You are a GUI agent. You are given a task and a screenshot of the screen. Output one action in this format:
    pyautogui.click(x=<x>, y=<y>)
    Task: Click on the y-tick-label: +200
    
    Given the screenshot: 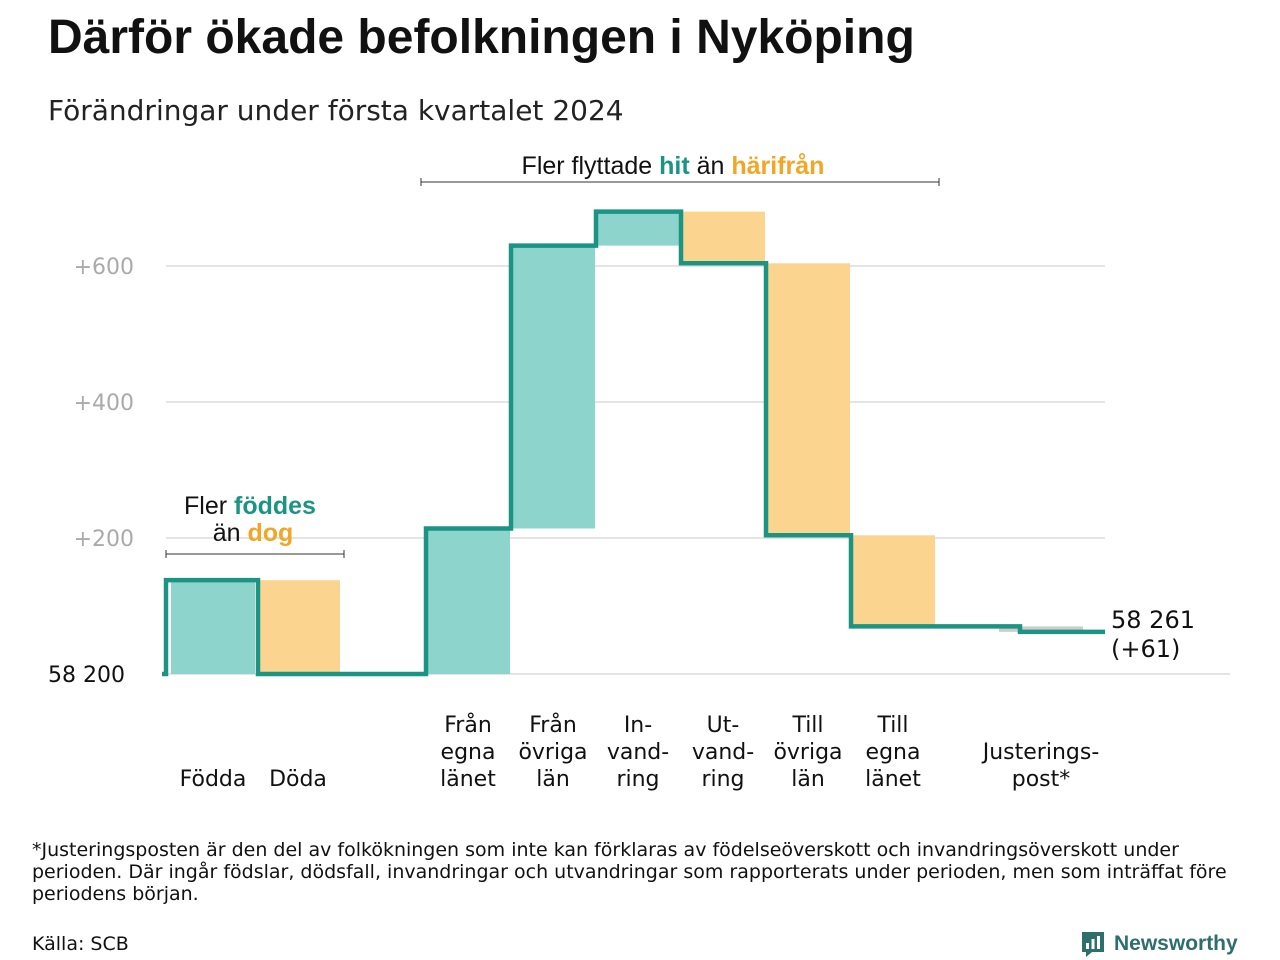 What is the action you would take?
    pyautogui.click(x=104, y=539)
    